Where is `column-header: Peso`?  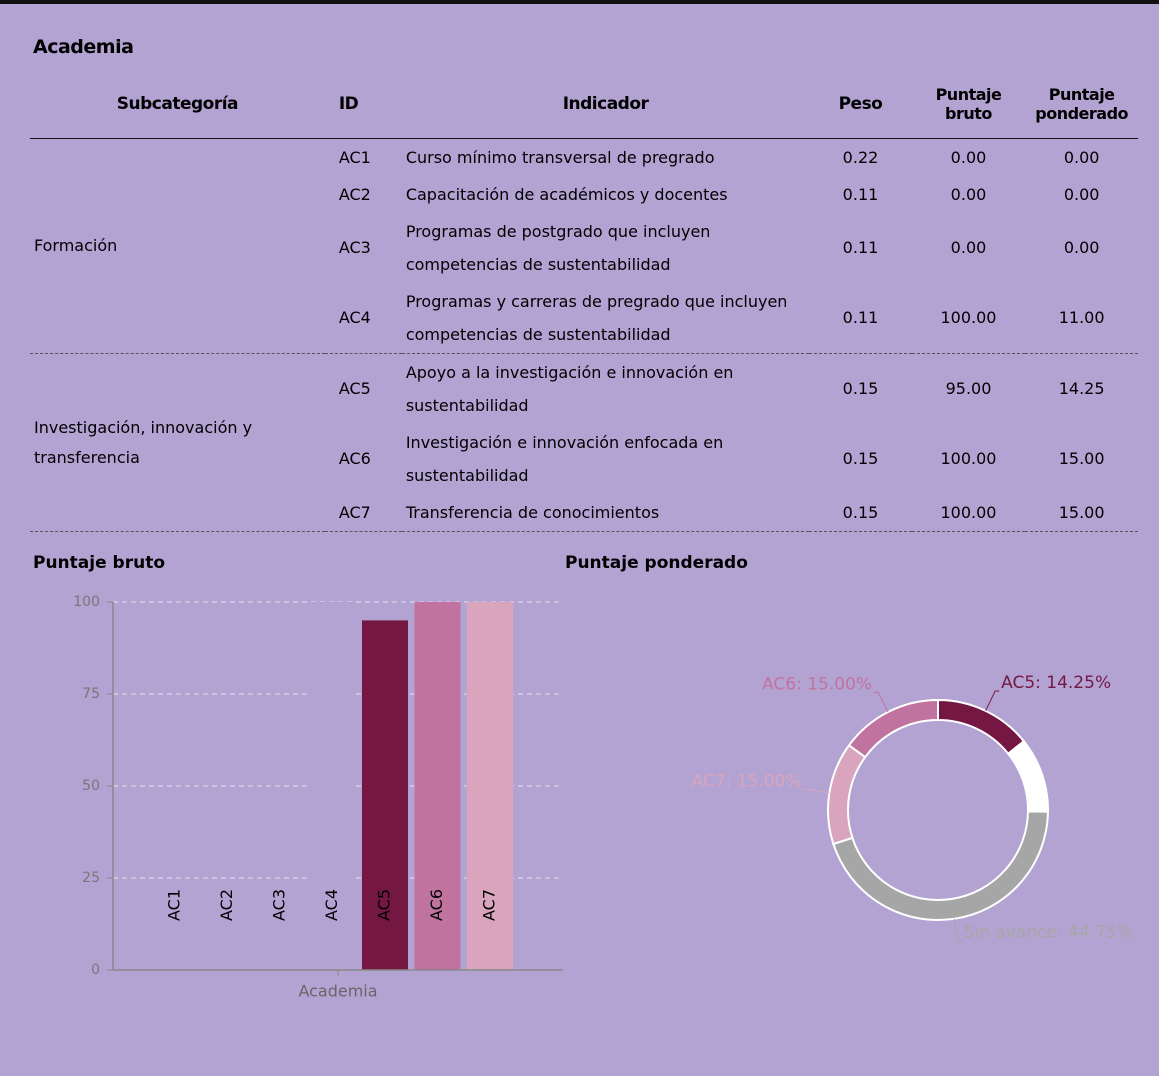
column-header: Peso is located at coordinates (860, 105).